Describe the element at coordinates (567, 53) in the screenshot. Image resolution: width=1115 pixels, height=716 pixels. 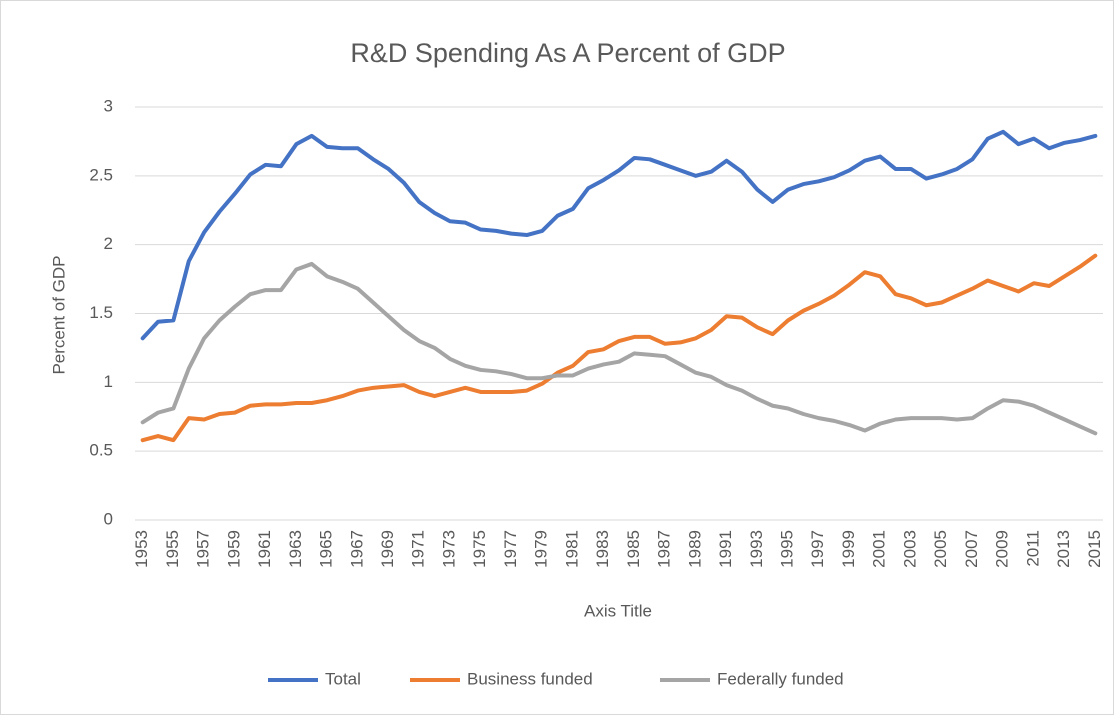
I see `chart-title: R&D Spending As A Percent of GDP` at that location.